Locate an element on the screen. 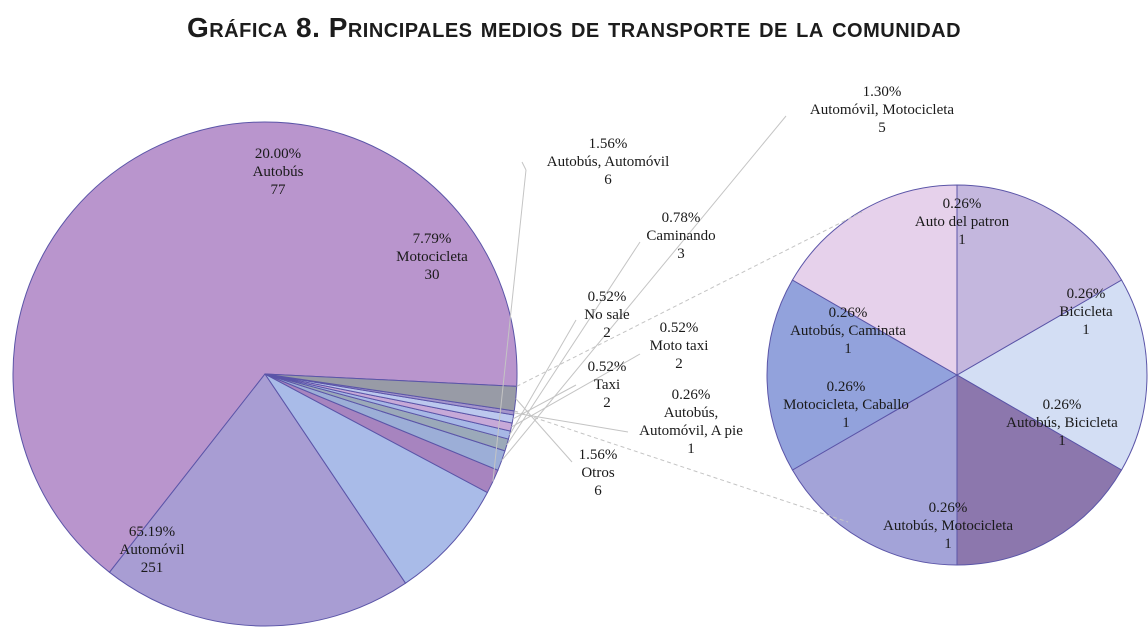 The width and height of the screenshot is (1148, 636). subpie-slice-auto-del-patron is located at coordinates (1052, 375).